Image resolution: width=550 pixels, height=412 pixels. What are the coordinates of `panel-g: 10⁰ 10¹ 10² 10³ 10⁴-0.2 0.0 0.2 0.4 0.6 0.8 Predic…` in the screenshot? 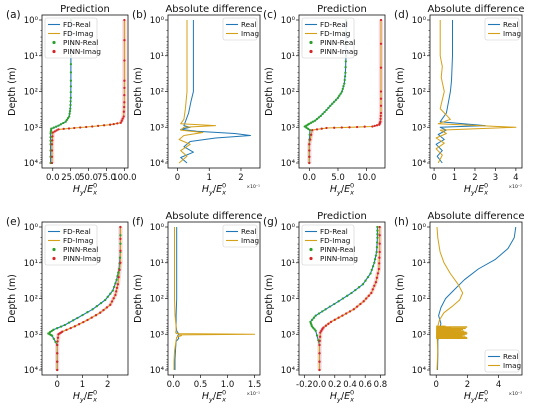 It's located at (325, 307).